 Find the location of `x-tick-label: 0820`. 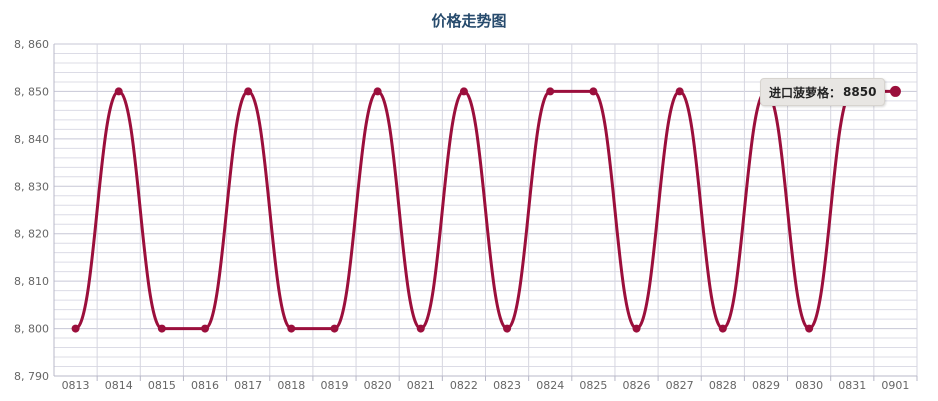

x-tick-label: 0820 is located at coordinates (378, 385).